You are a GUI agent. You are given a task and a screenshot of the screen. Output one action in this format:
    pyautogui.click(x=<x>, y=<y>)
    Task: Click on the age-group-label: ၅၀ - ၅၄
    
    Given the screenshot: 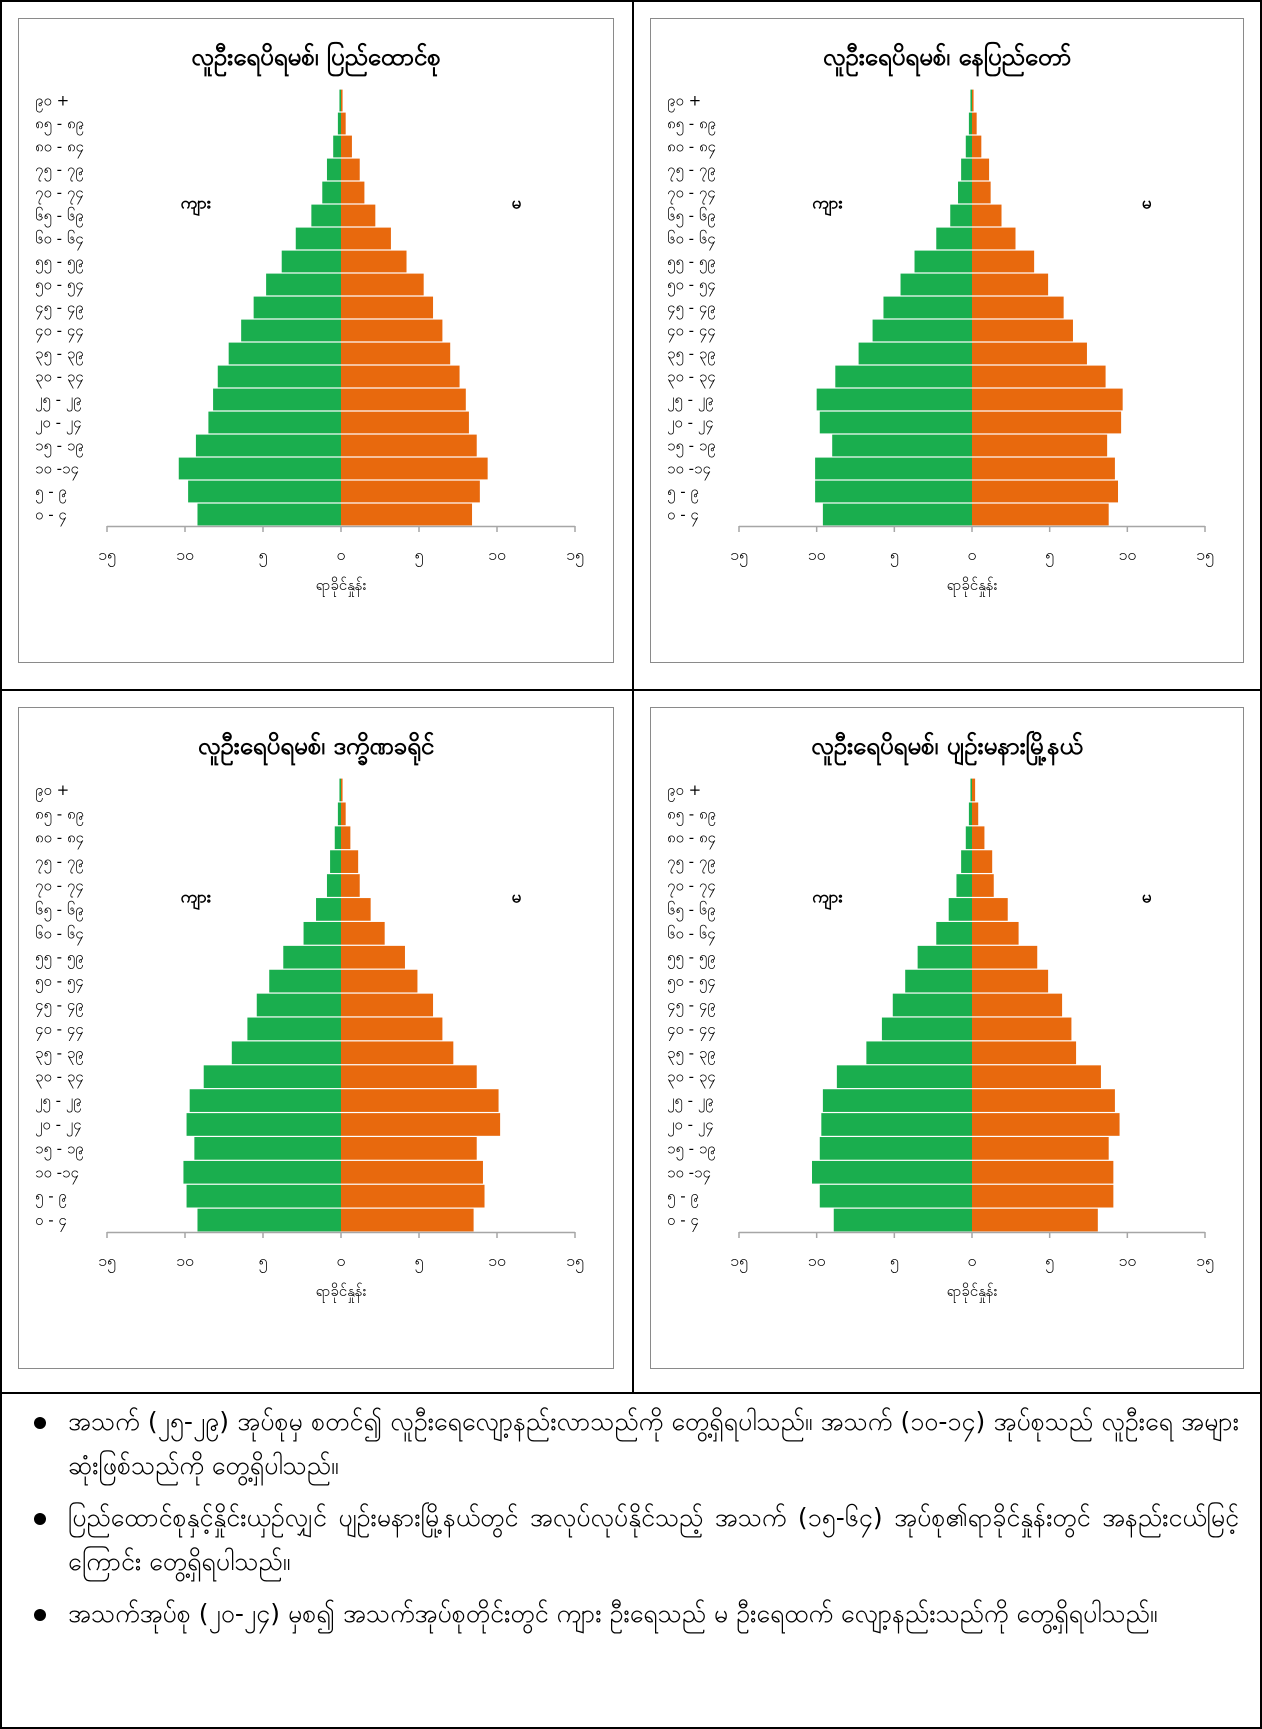 What is the action you would take?
    pyautogui.click(x=59, y=982)
    